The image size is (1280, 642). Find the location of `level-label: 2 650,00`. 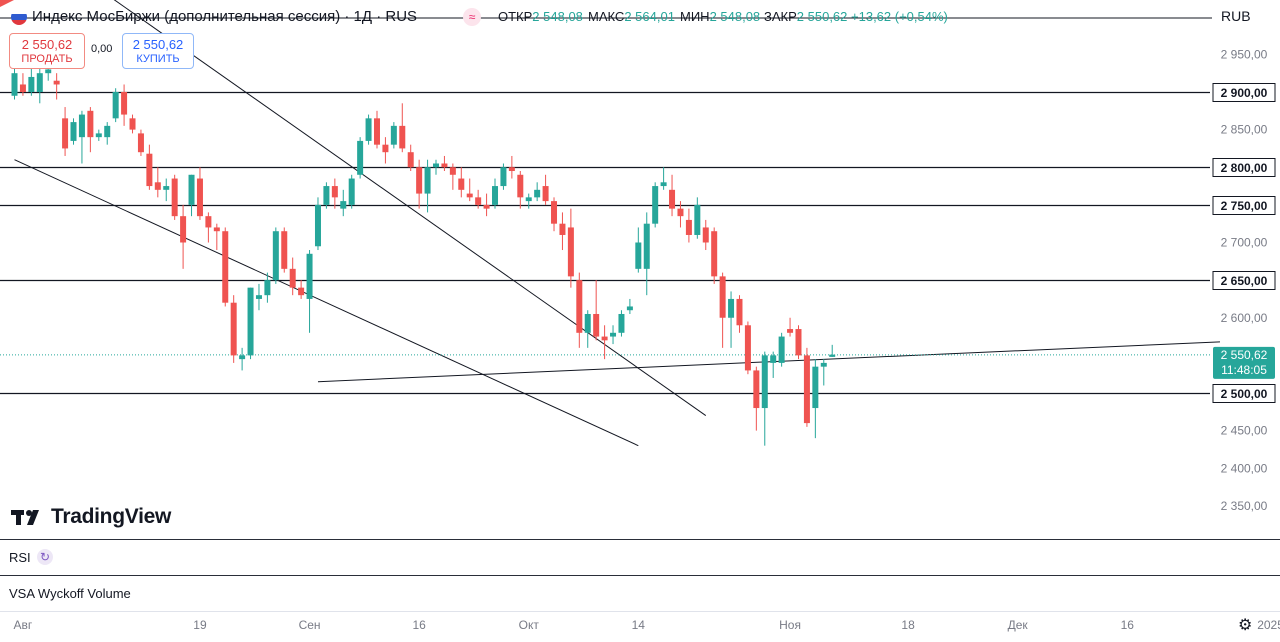

level-label: 2 650,00 is located at coordinates (1244, 281).